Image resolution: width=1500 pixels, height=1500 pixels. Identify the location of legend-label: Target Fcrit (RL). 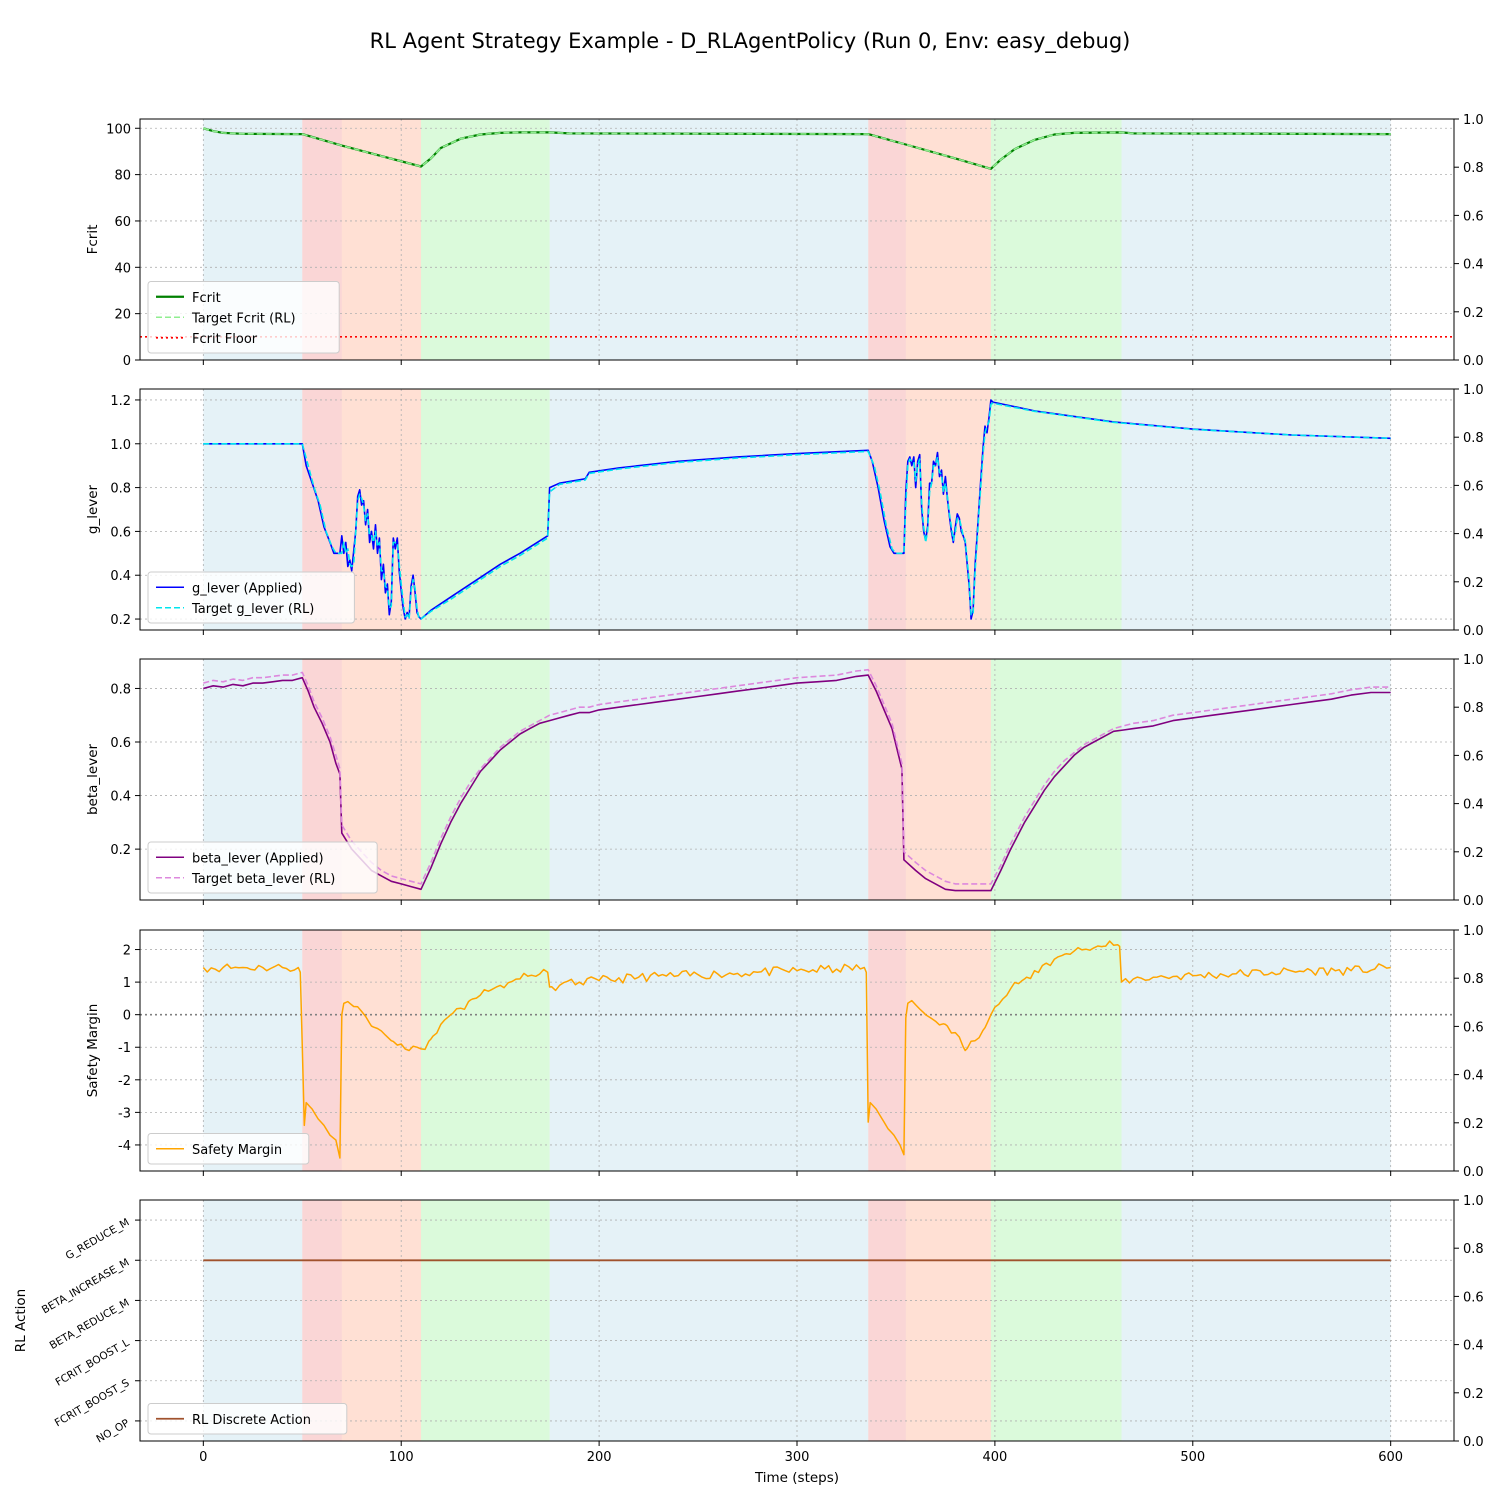
(243, 318).